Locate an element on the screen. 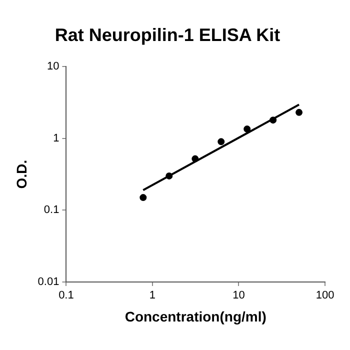 This screenshot has height=350, width=350. x-tick-label: 1 is located at coordinates (152, 296).